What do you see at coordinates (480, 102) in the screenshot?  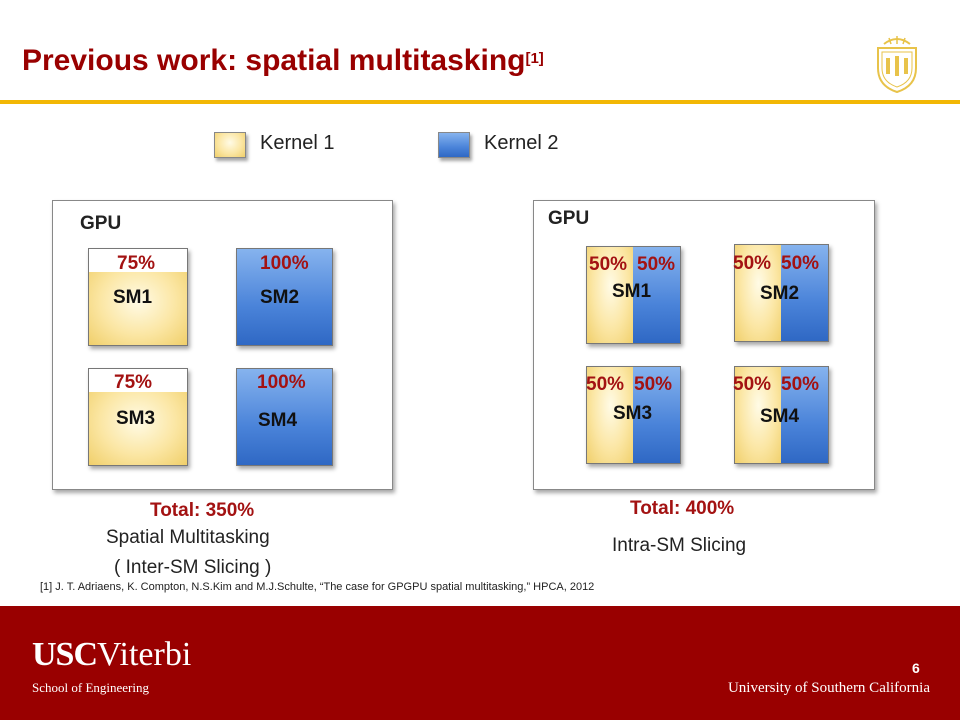 I see `title-divider` at bounding box center [480, 102].